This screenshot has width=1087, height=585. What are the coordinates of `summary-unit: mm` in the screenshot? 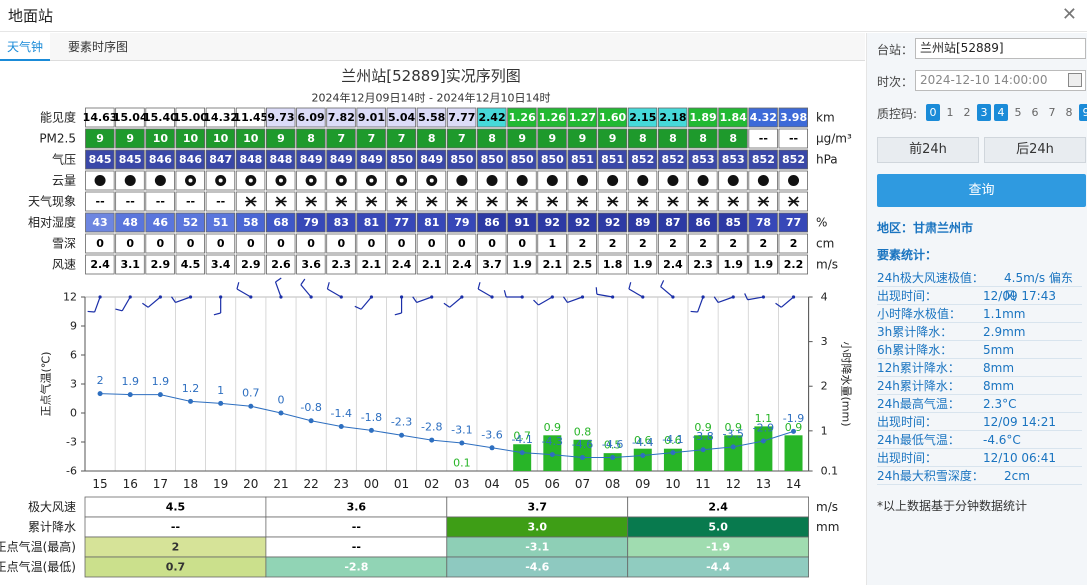 It's located at (827, 527).